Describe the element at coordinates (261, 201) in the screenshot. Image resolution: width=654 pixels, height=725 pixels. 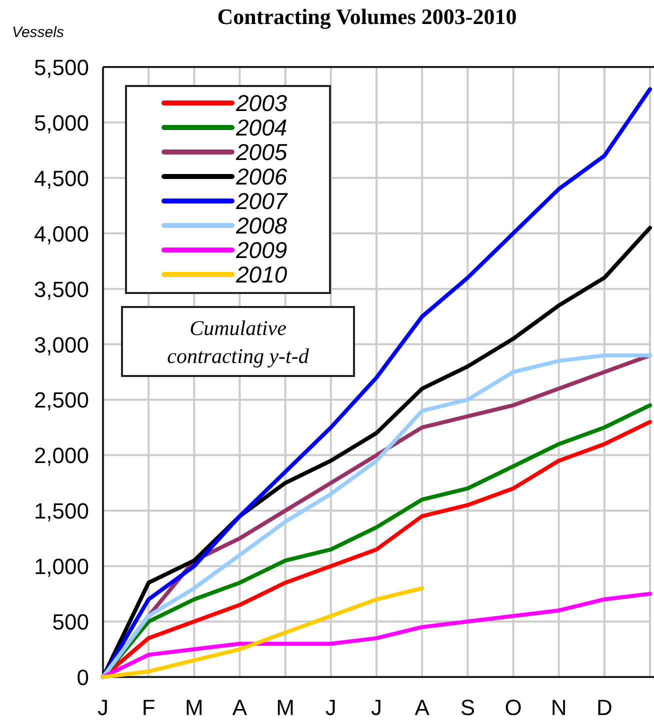
I see `legend-label: 2007` at that location.